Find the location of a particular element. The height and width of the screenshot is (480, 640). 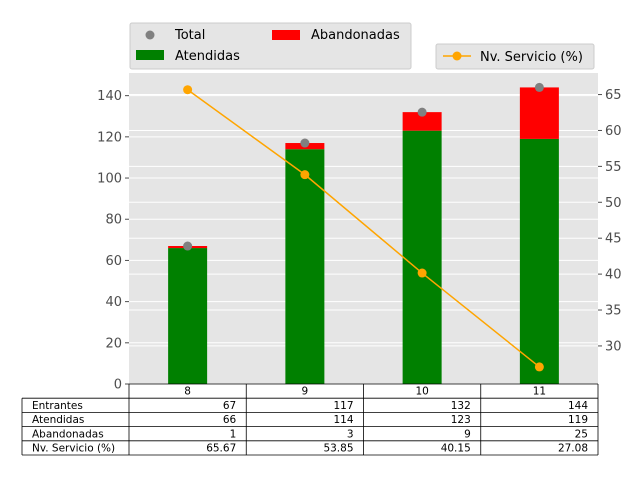

table-col-header-11: 11 is located at coordinates (539, 392).